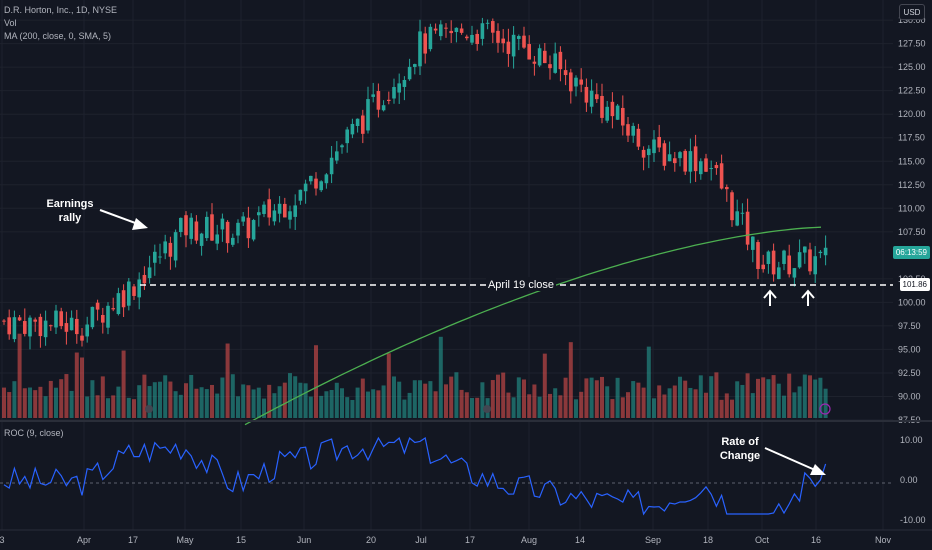 The width and height of the screenshot is (932, 550). I want to click on price-tick-label: 125.00, so click(912, 67).